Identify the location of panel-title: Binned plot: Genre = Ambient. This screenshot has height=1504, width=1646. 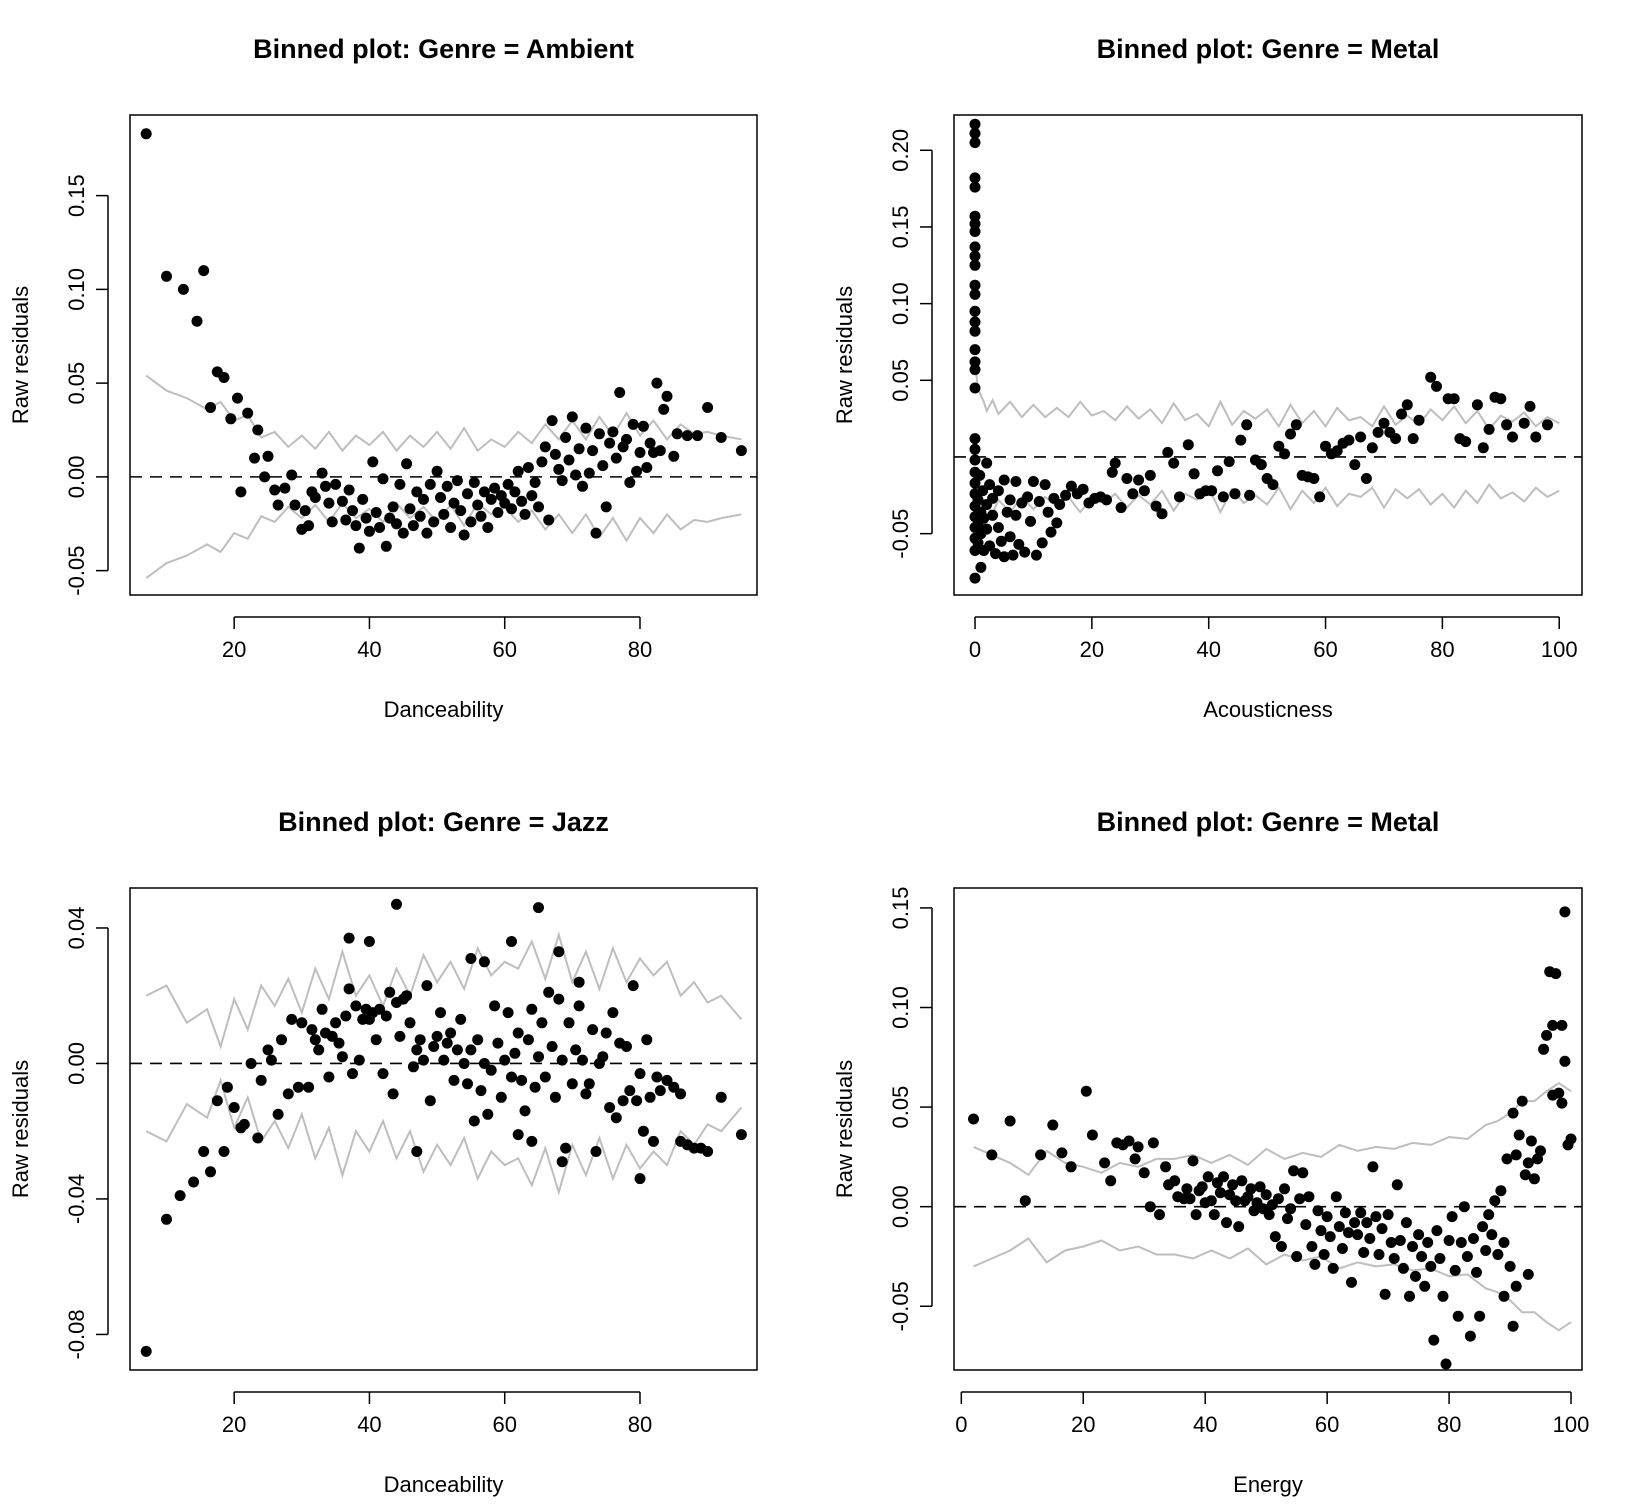
(443, 49).